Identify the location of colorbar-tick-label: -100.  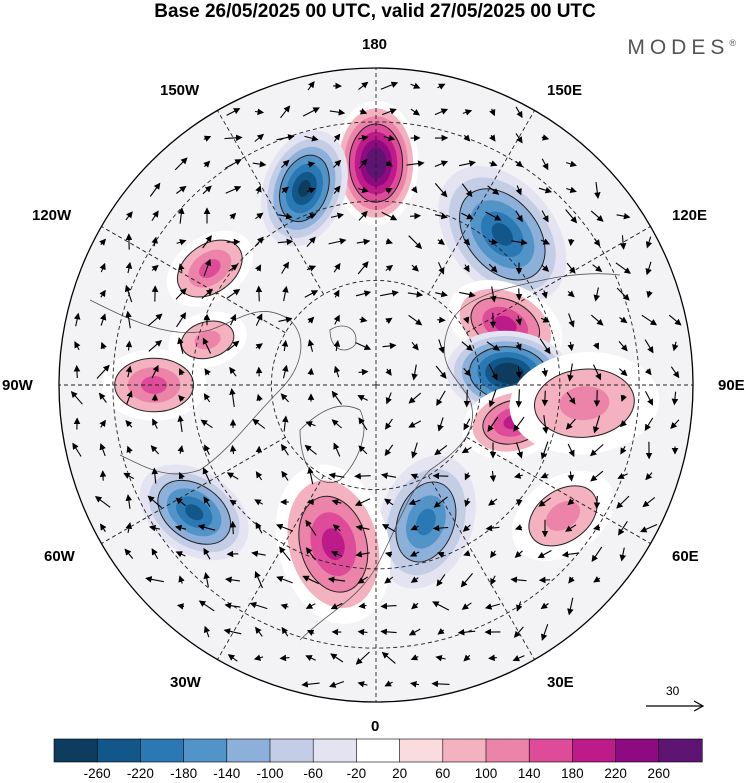
(270, 773).